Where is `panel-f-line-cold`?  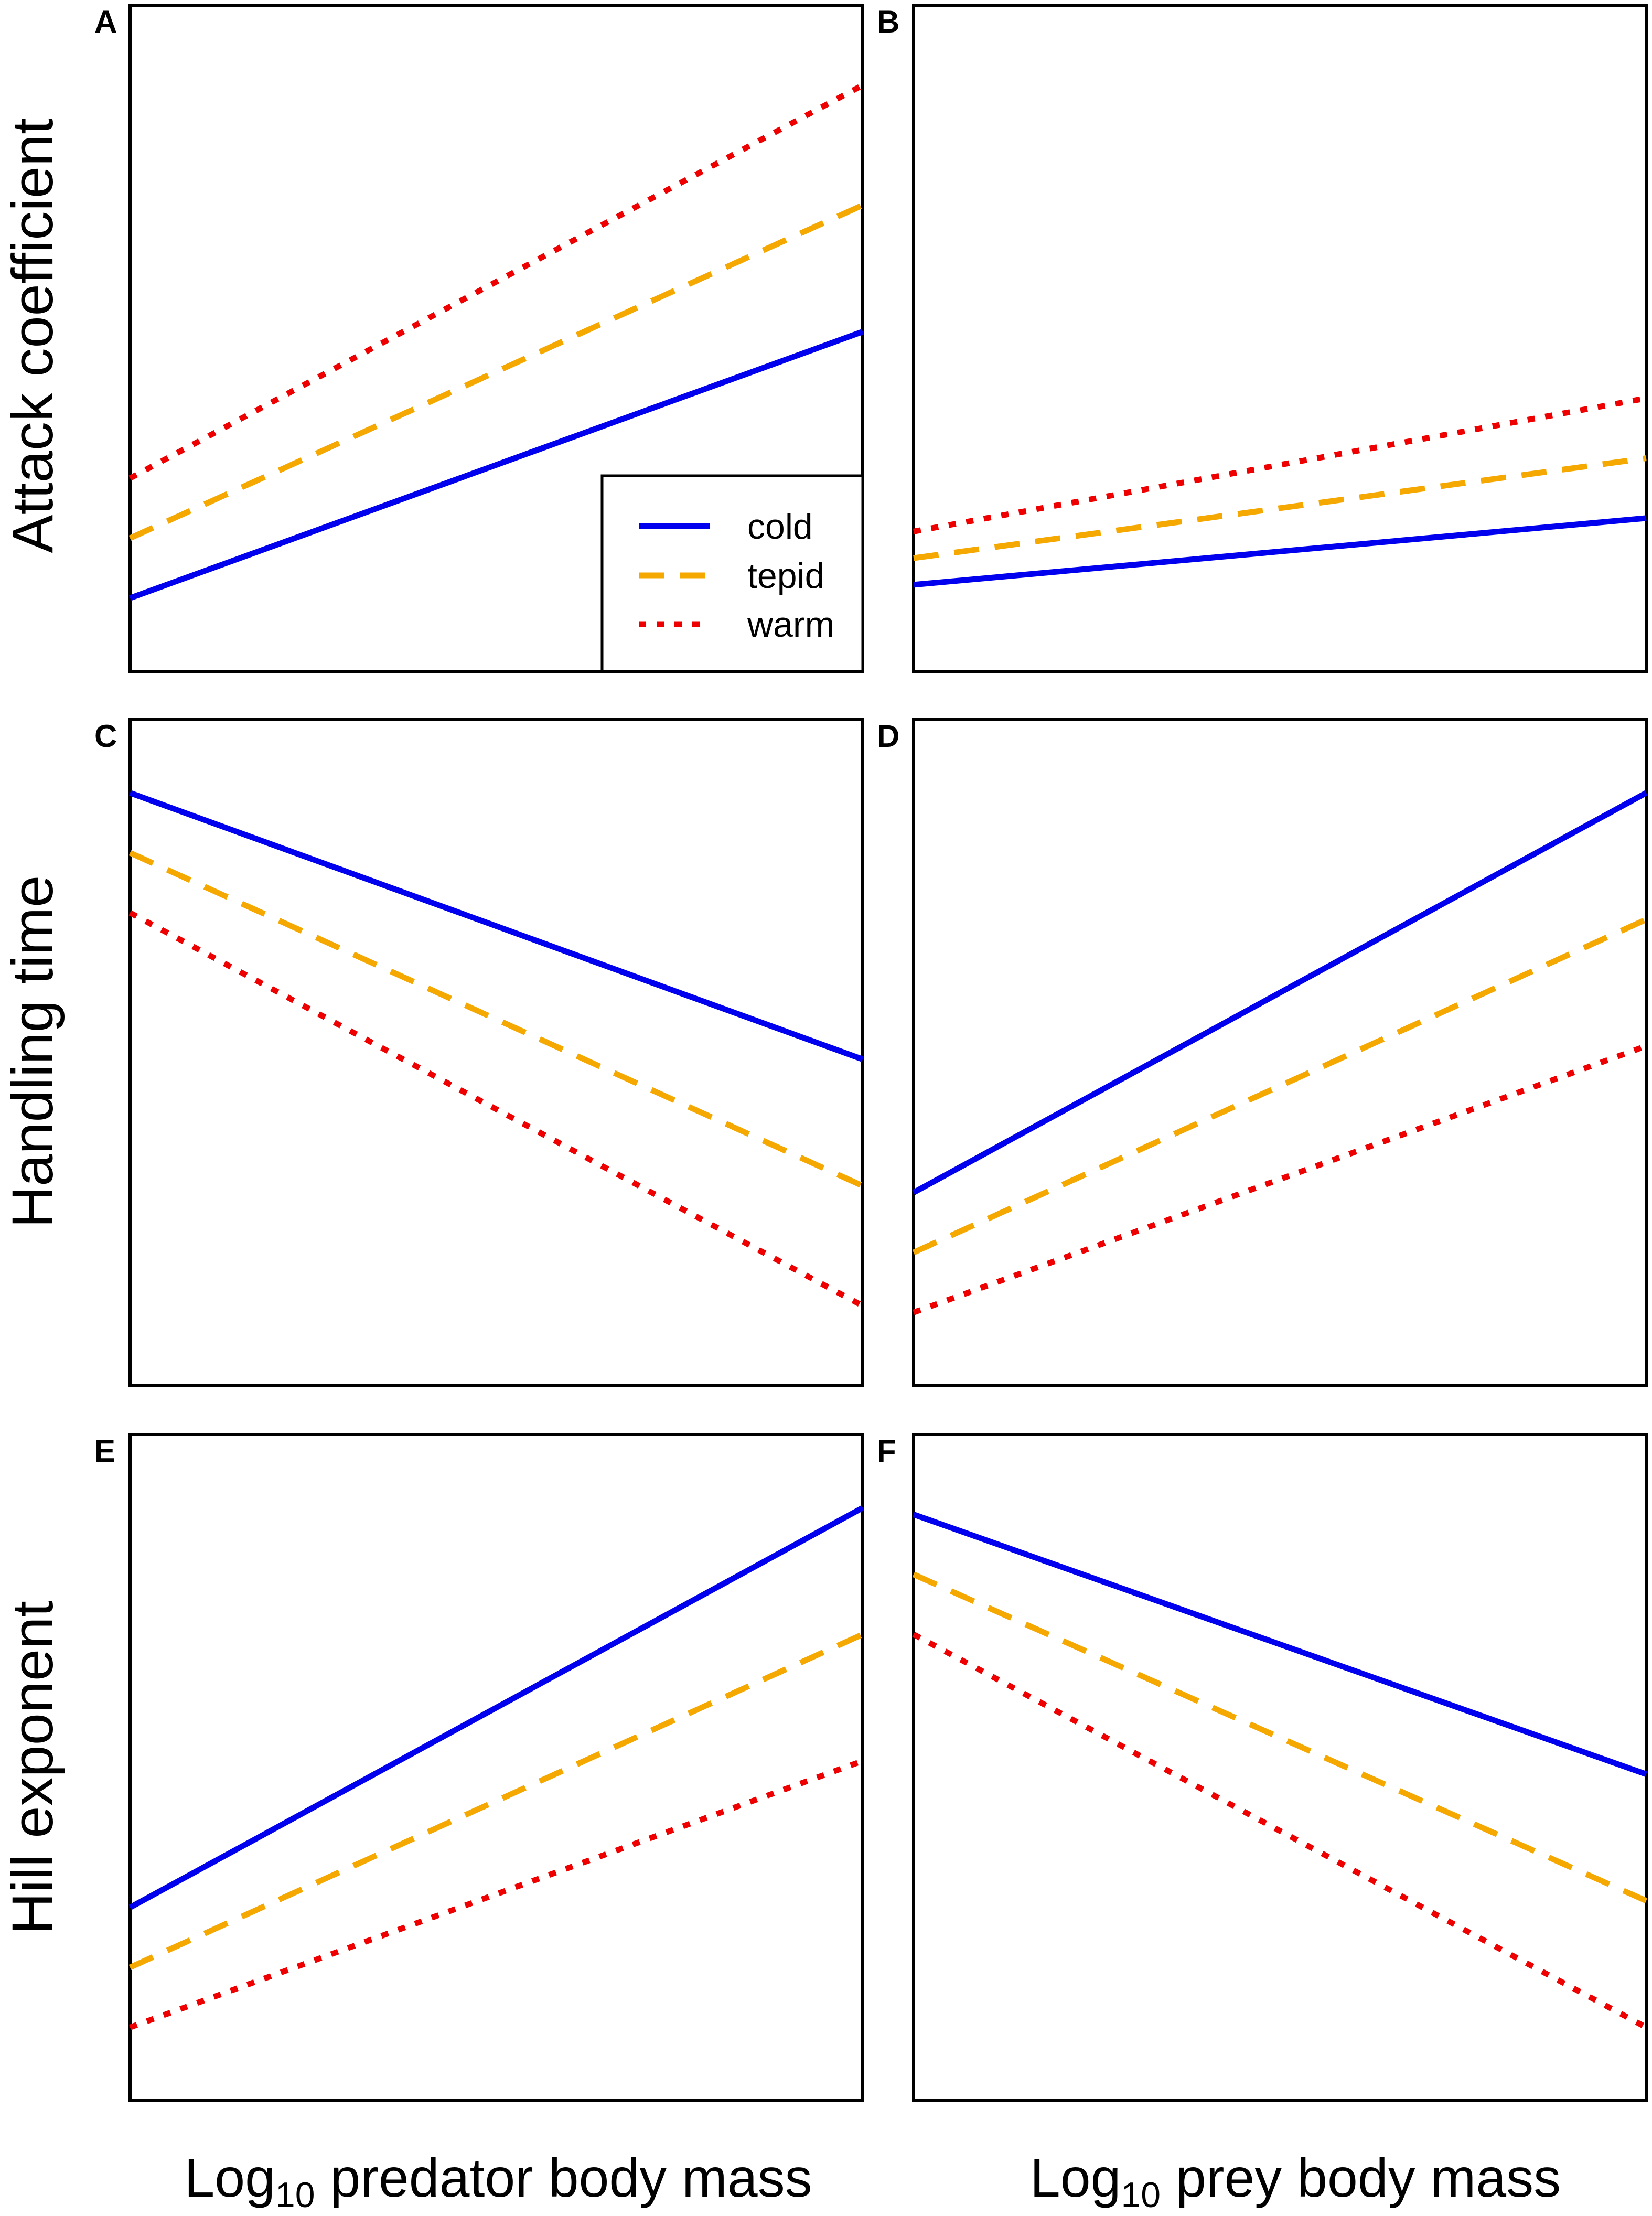 panel-f-line-cold is located at coordinates (1280, 1644).